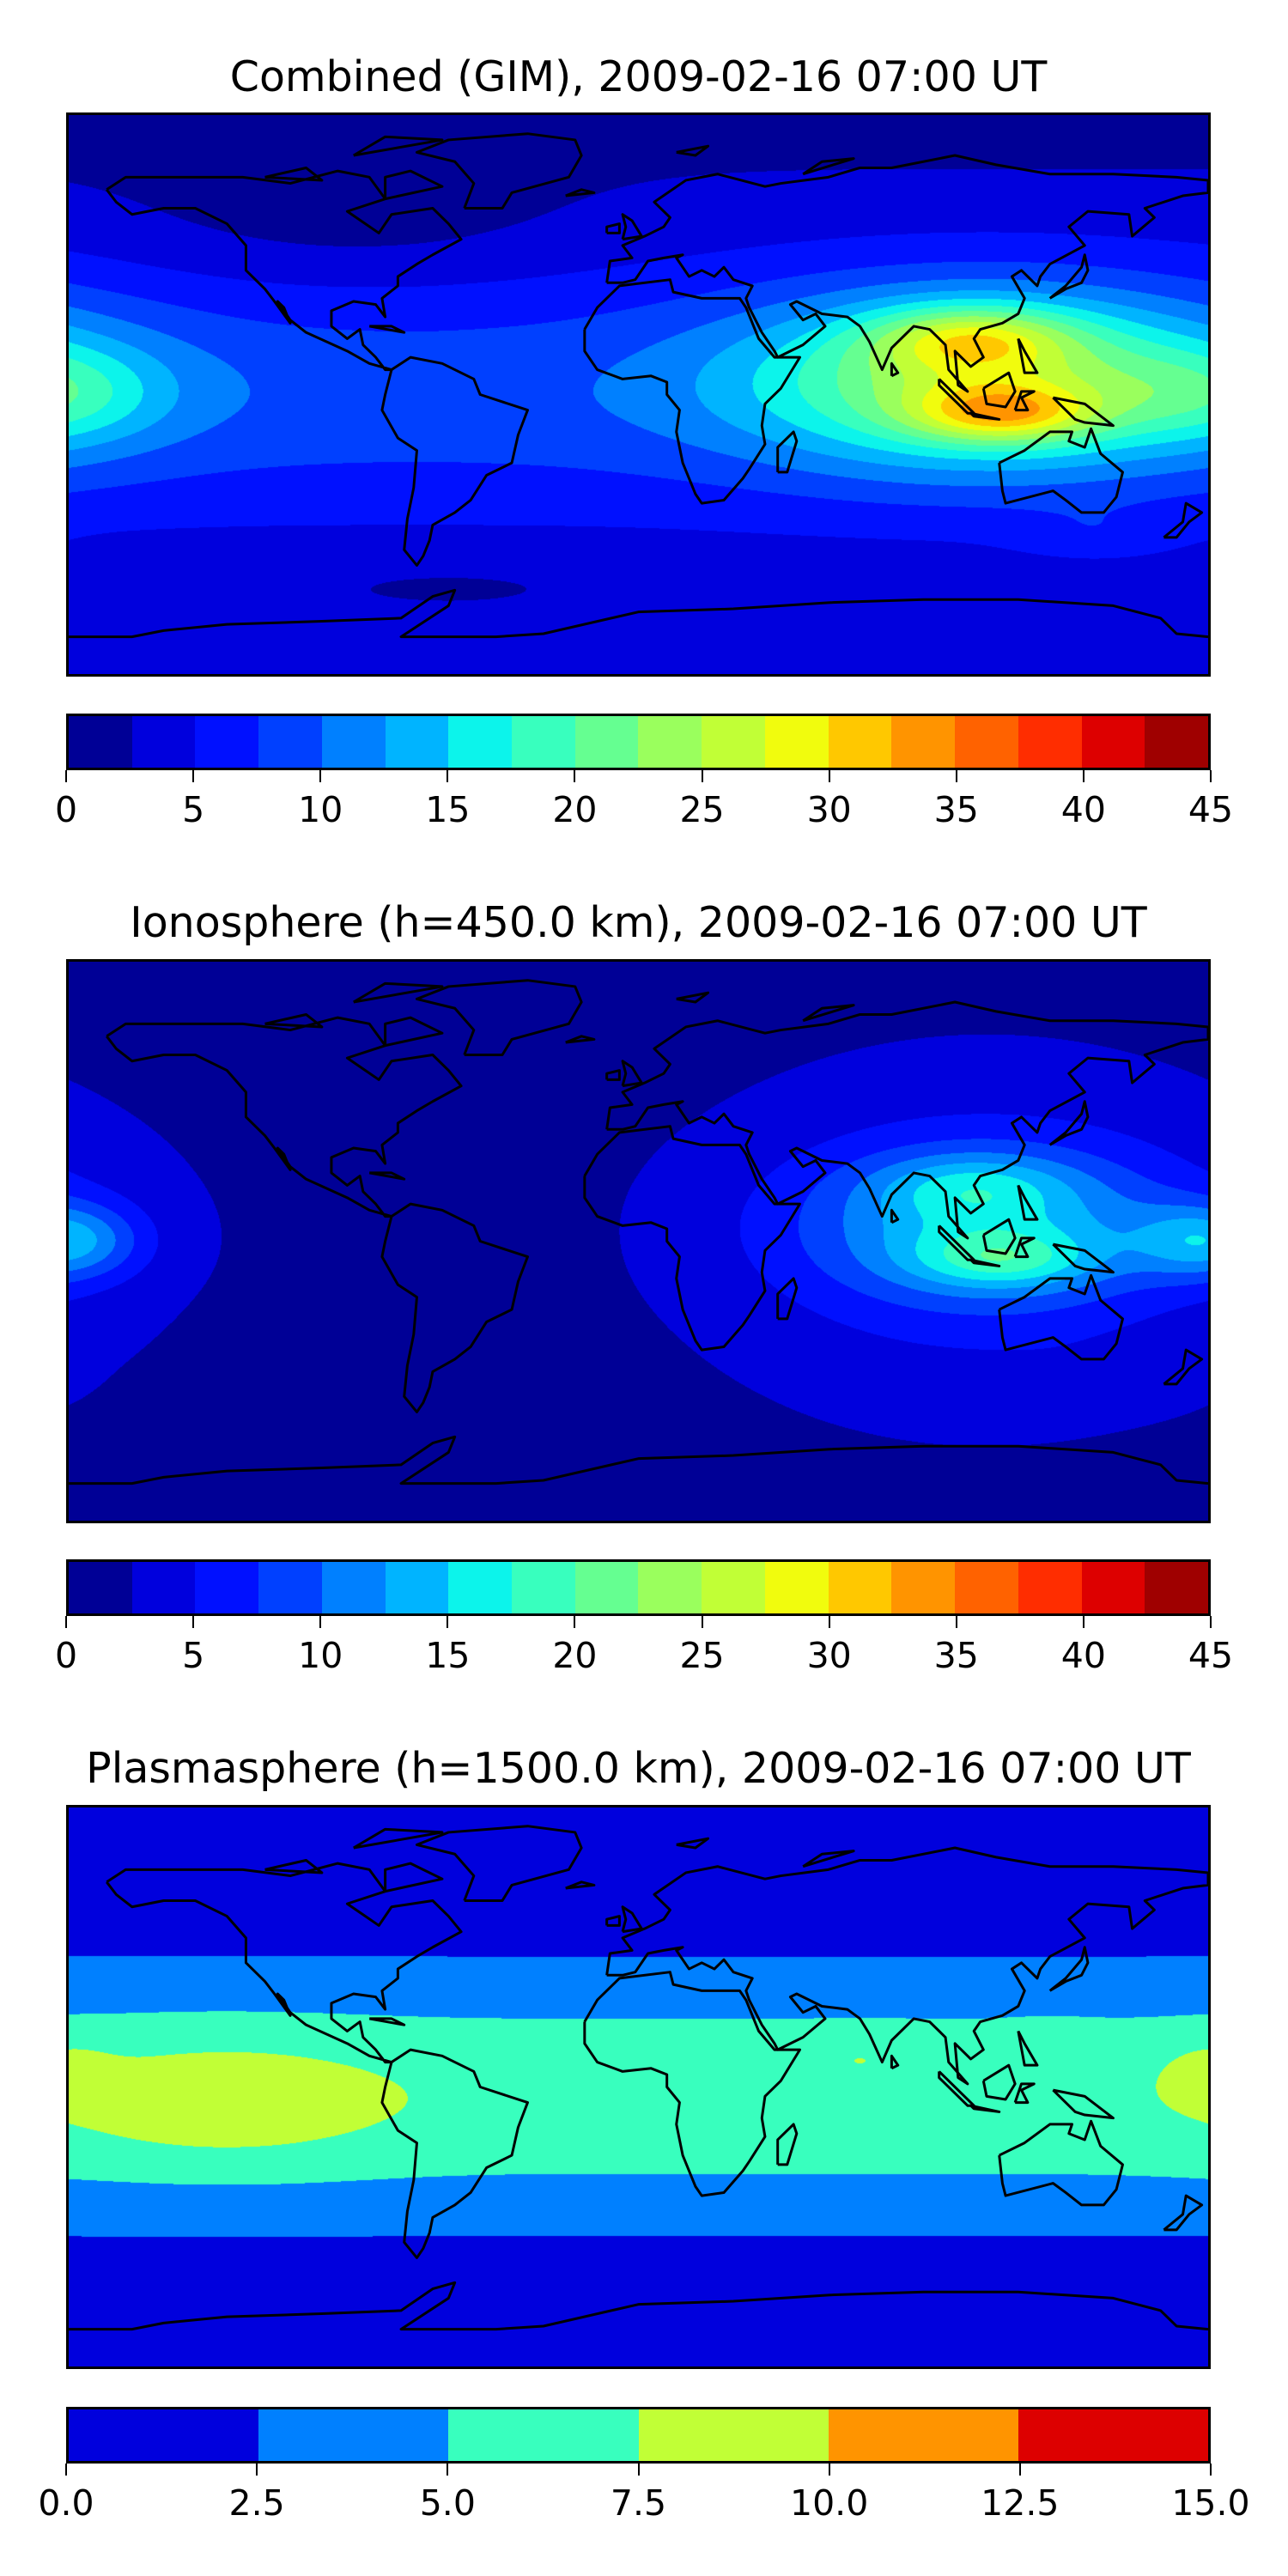 The height and width of the screenshot is (2576, 1288). What do you see at coordinates (894, 1216) in the screenshot?
I see `coastline-sri-lanka` at bounding box center [894, 1216].